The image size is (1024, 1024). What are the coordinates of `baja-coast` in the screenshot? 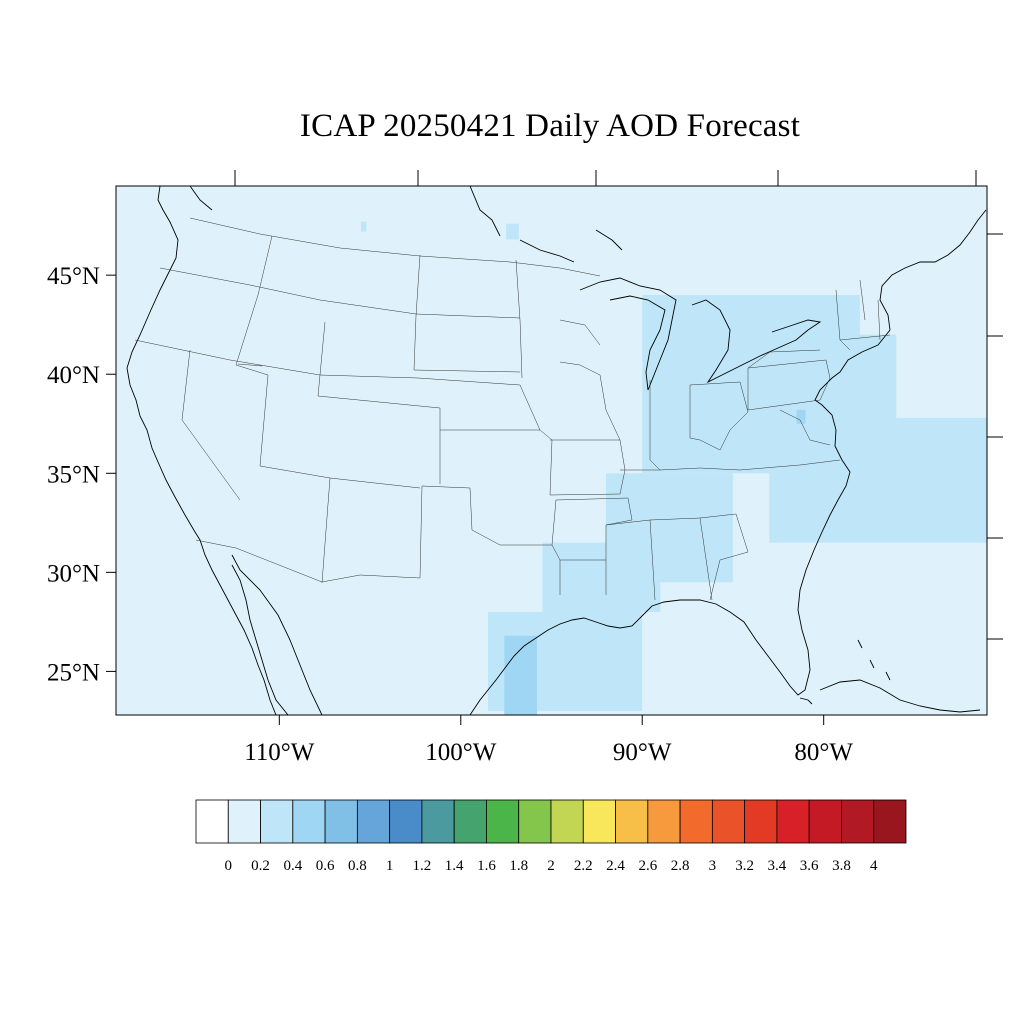 It's located at (260, 639).